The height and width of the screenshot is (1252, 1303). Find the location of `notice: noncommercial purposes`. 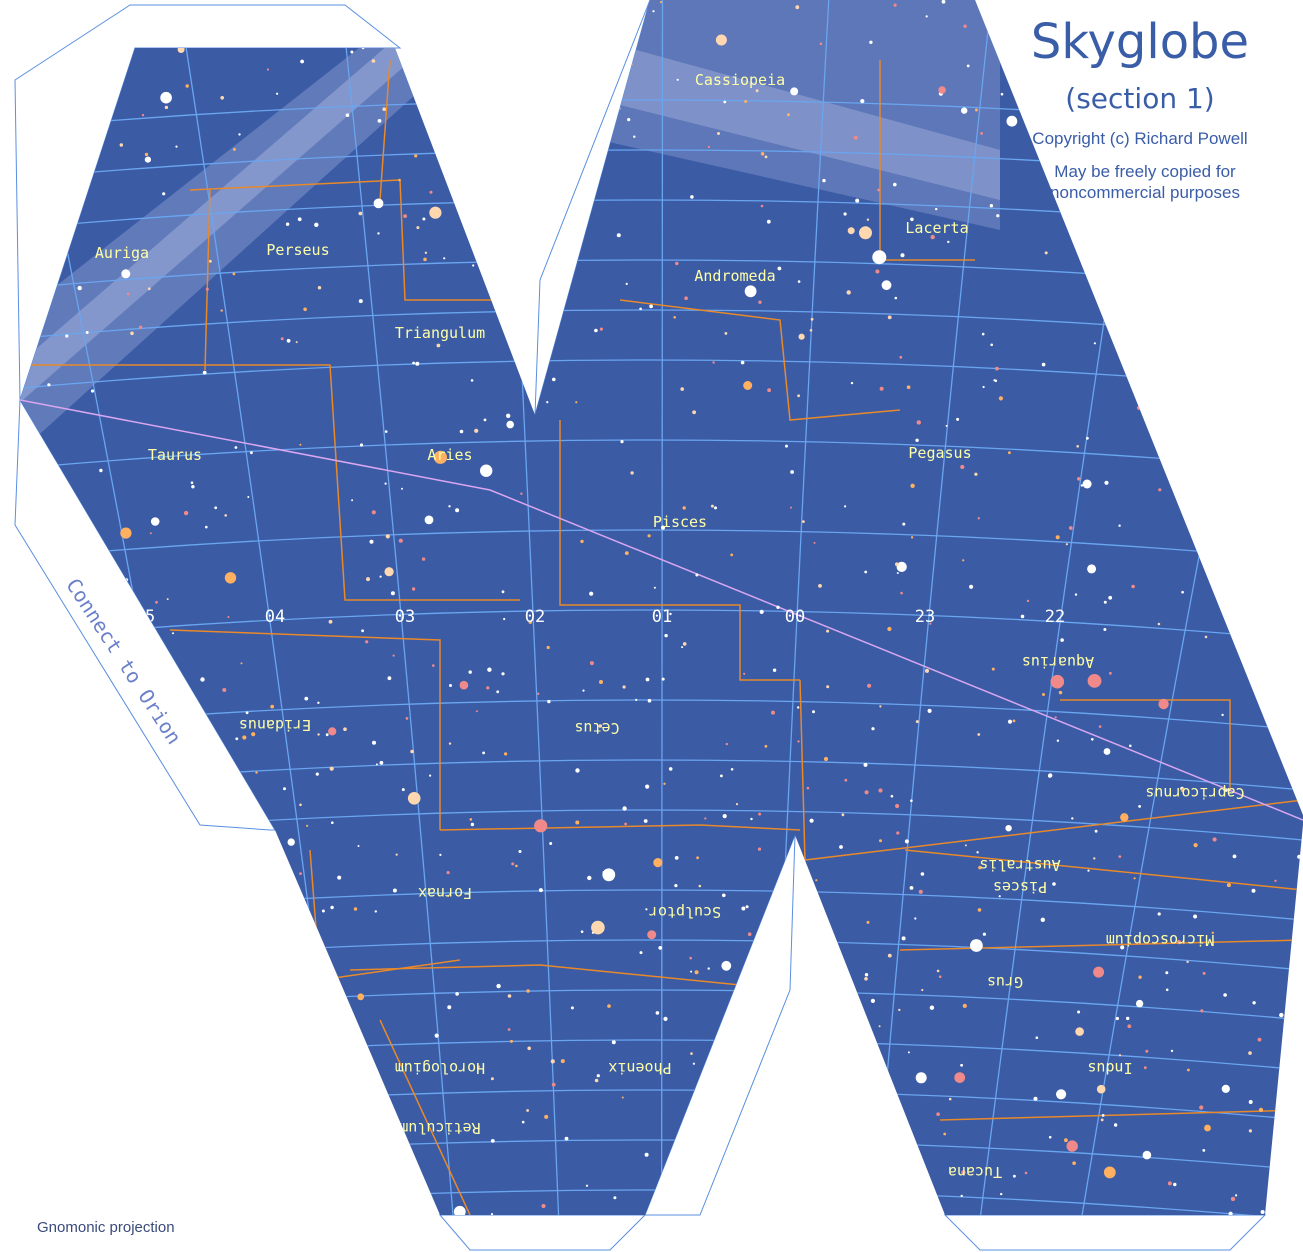

notice: noncommercial purposes is located at coordinates (1145, 192).